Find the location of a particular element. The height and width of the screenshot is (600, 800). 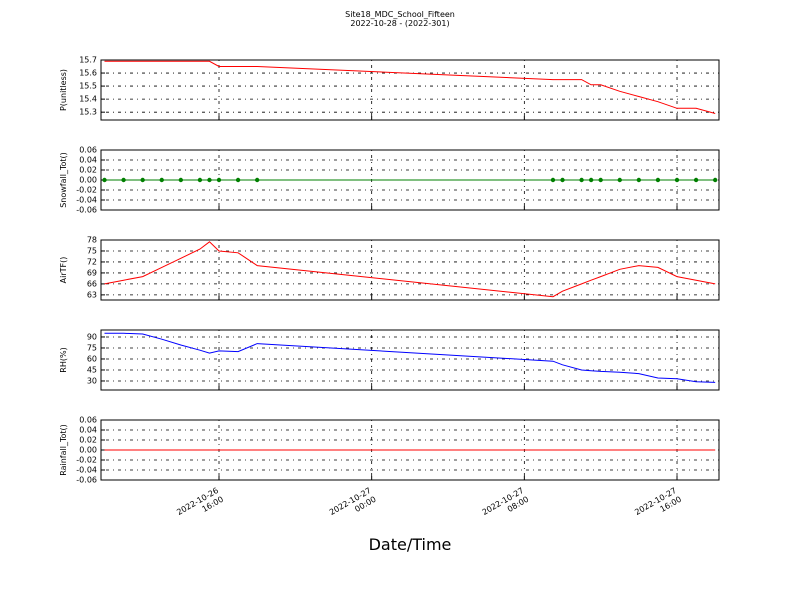

y-tick-label: 15.5 is located at coordinates (88, 86).